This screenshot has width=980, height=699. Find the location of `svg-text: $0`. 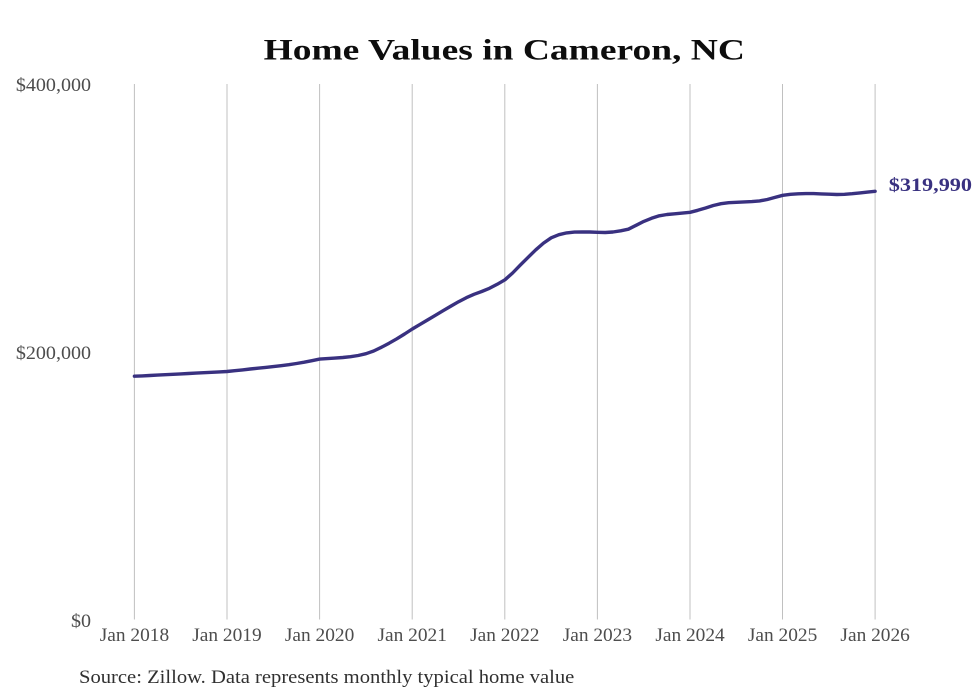

svg-text: $0 is located at coordinates (81, 621).